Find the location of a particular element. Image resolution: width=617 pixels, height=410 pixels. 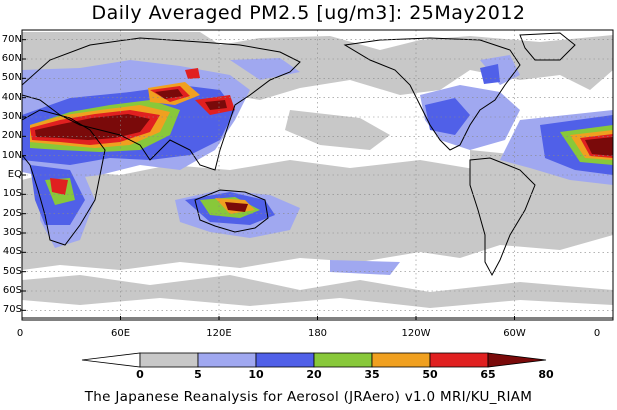

map-title: Daily Averaged PM2.5 [ug/m3]: 25May2012 is located at coordinates (308, 13).